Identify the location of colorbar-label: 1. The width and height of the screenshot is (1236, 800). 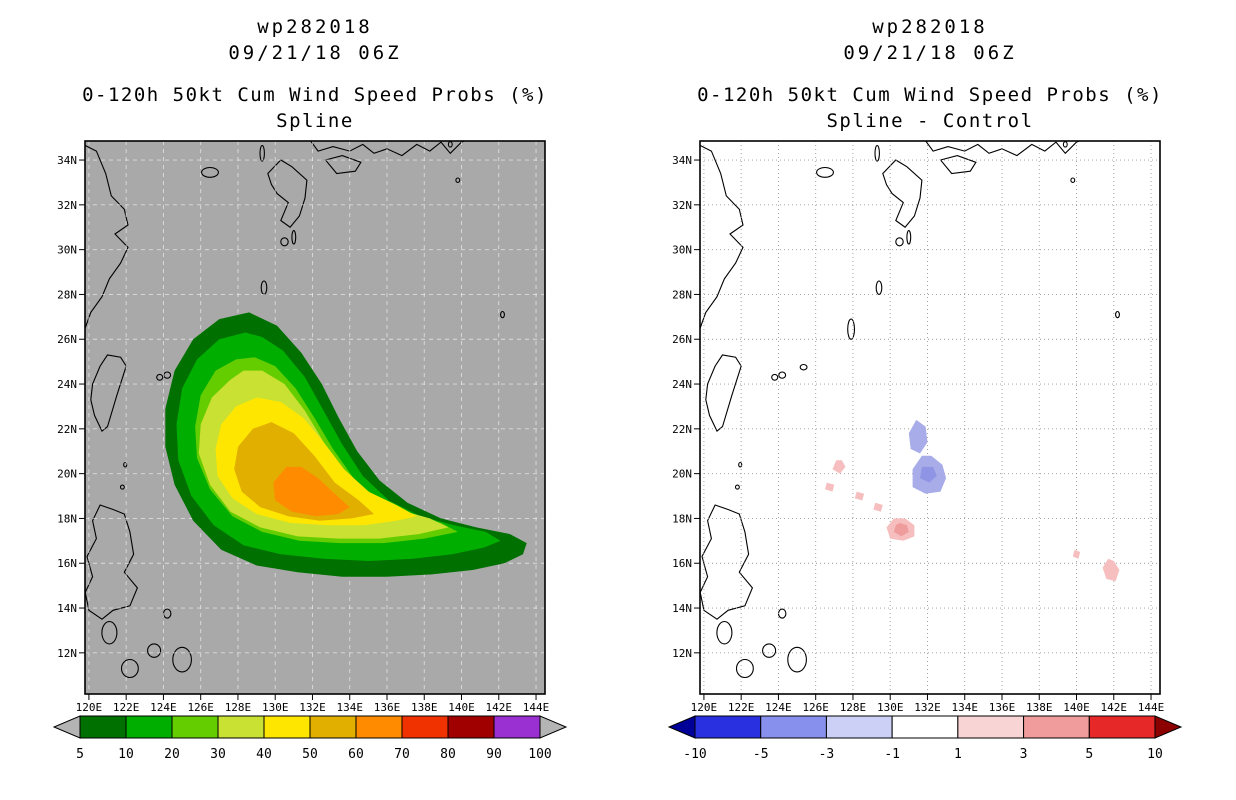
(958, 754).